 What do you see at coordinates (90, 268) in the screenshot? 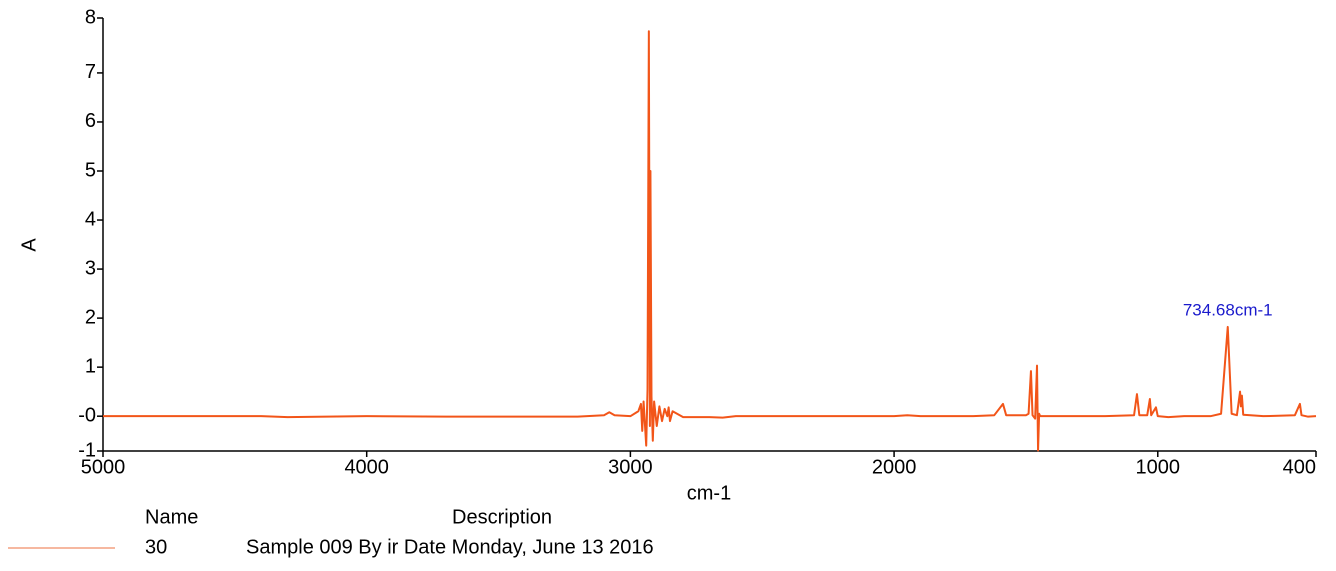
I see `y-tick-label: 3` at bounding box center [90, 268].